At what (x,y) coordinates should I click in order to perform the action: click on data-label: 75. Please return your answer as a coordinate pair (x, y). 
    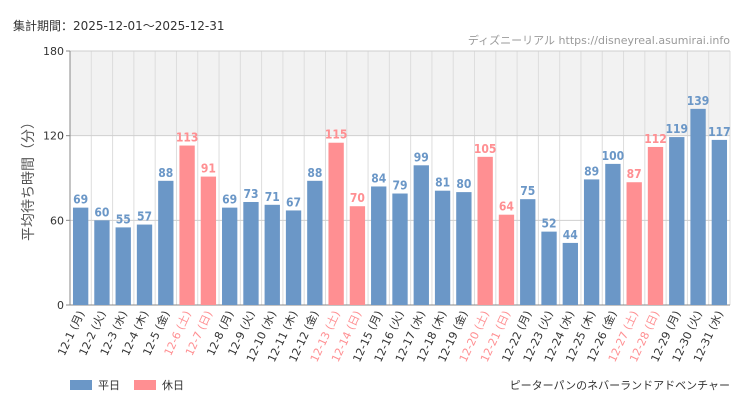
    Looking at the image, I should click on (527, 191).